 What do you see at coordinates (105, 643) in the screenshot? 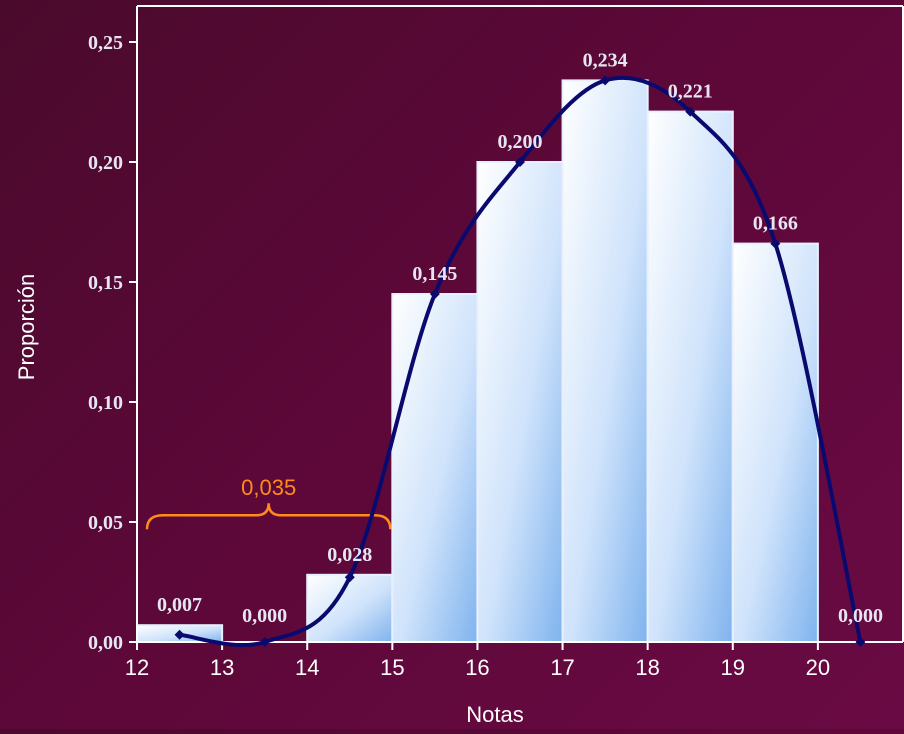
I see `y-tick-label: 0,00` at bounding box center [105, 643].